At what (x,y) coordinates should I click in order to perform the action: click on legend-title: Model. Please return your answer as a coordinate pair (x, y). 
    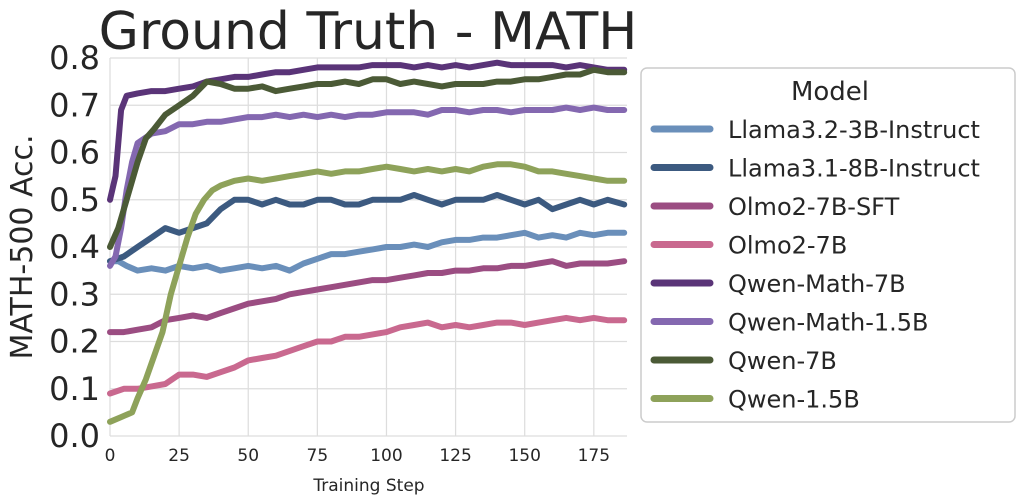
    Looking at the image, I should click on (830, 92).